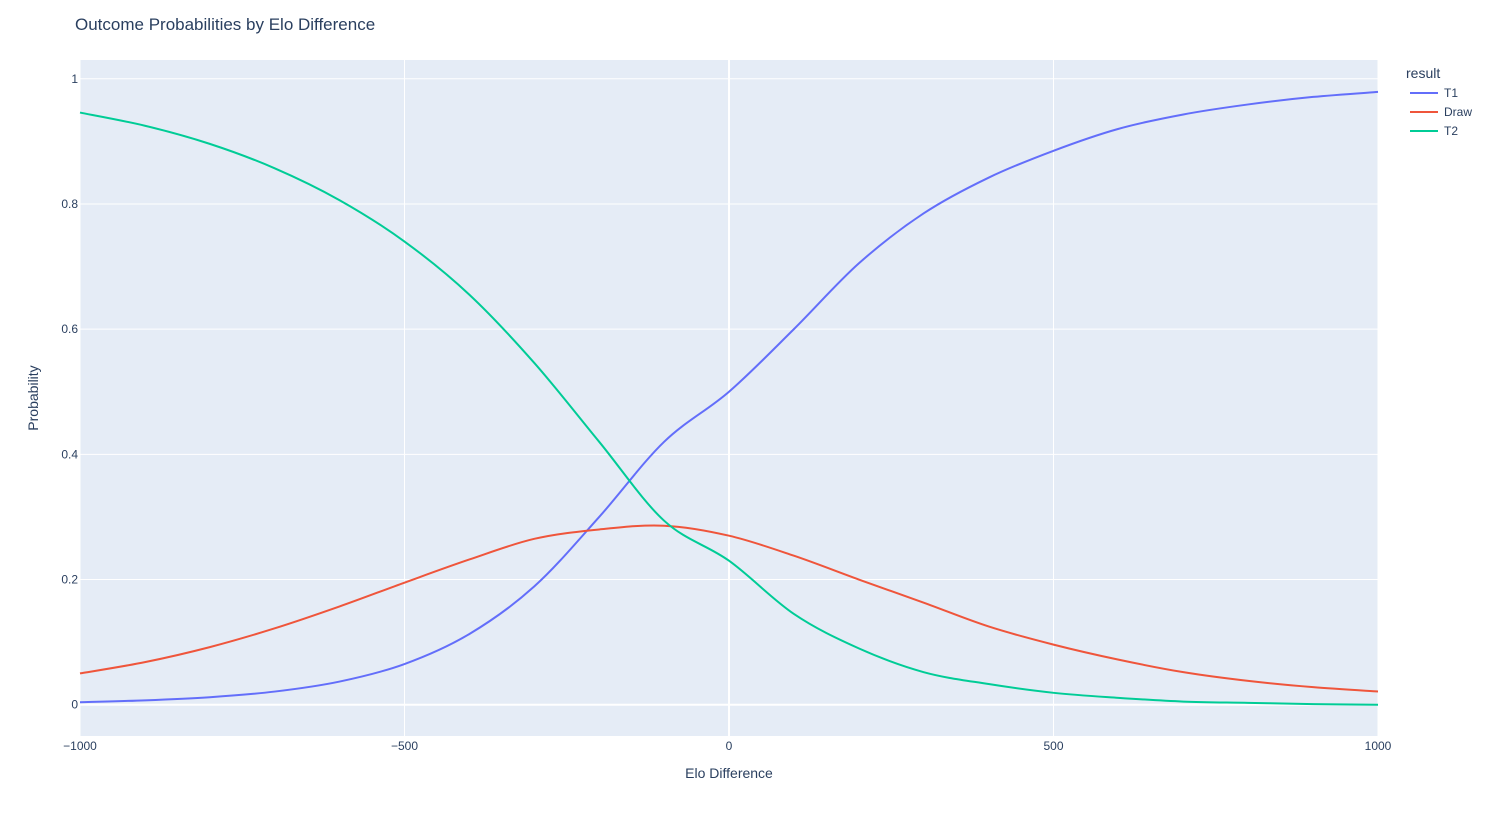 The height and width of the screenshot is (816, 1496). I want to click on y-tick-label: 0.6, so click(69, 329).